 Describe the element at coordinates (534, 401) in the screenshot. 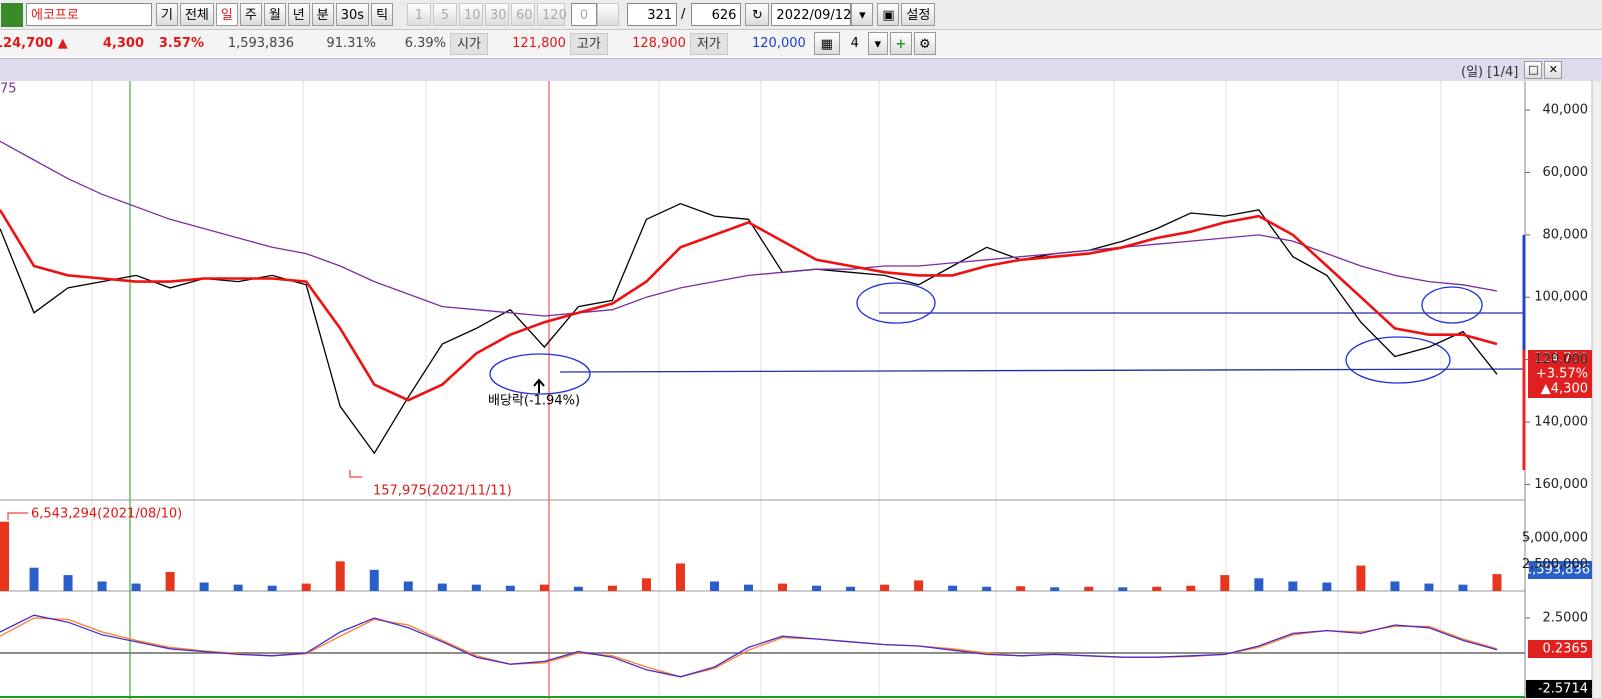

I see `annotation: 배당락(-1.94%)` at that location.